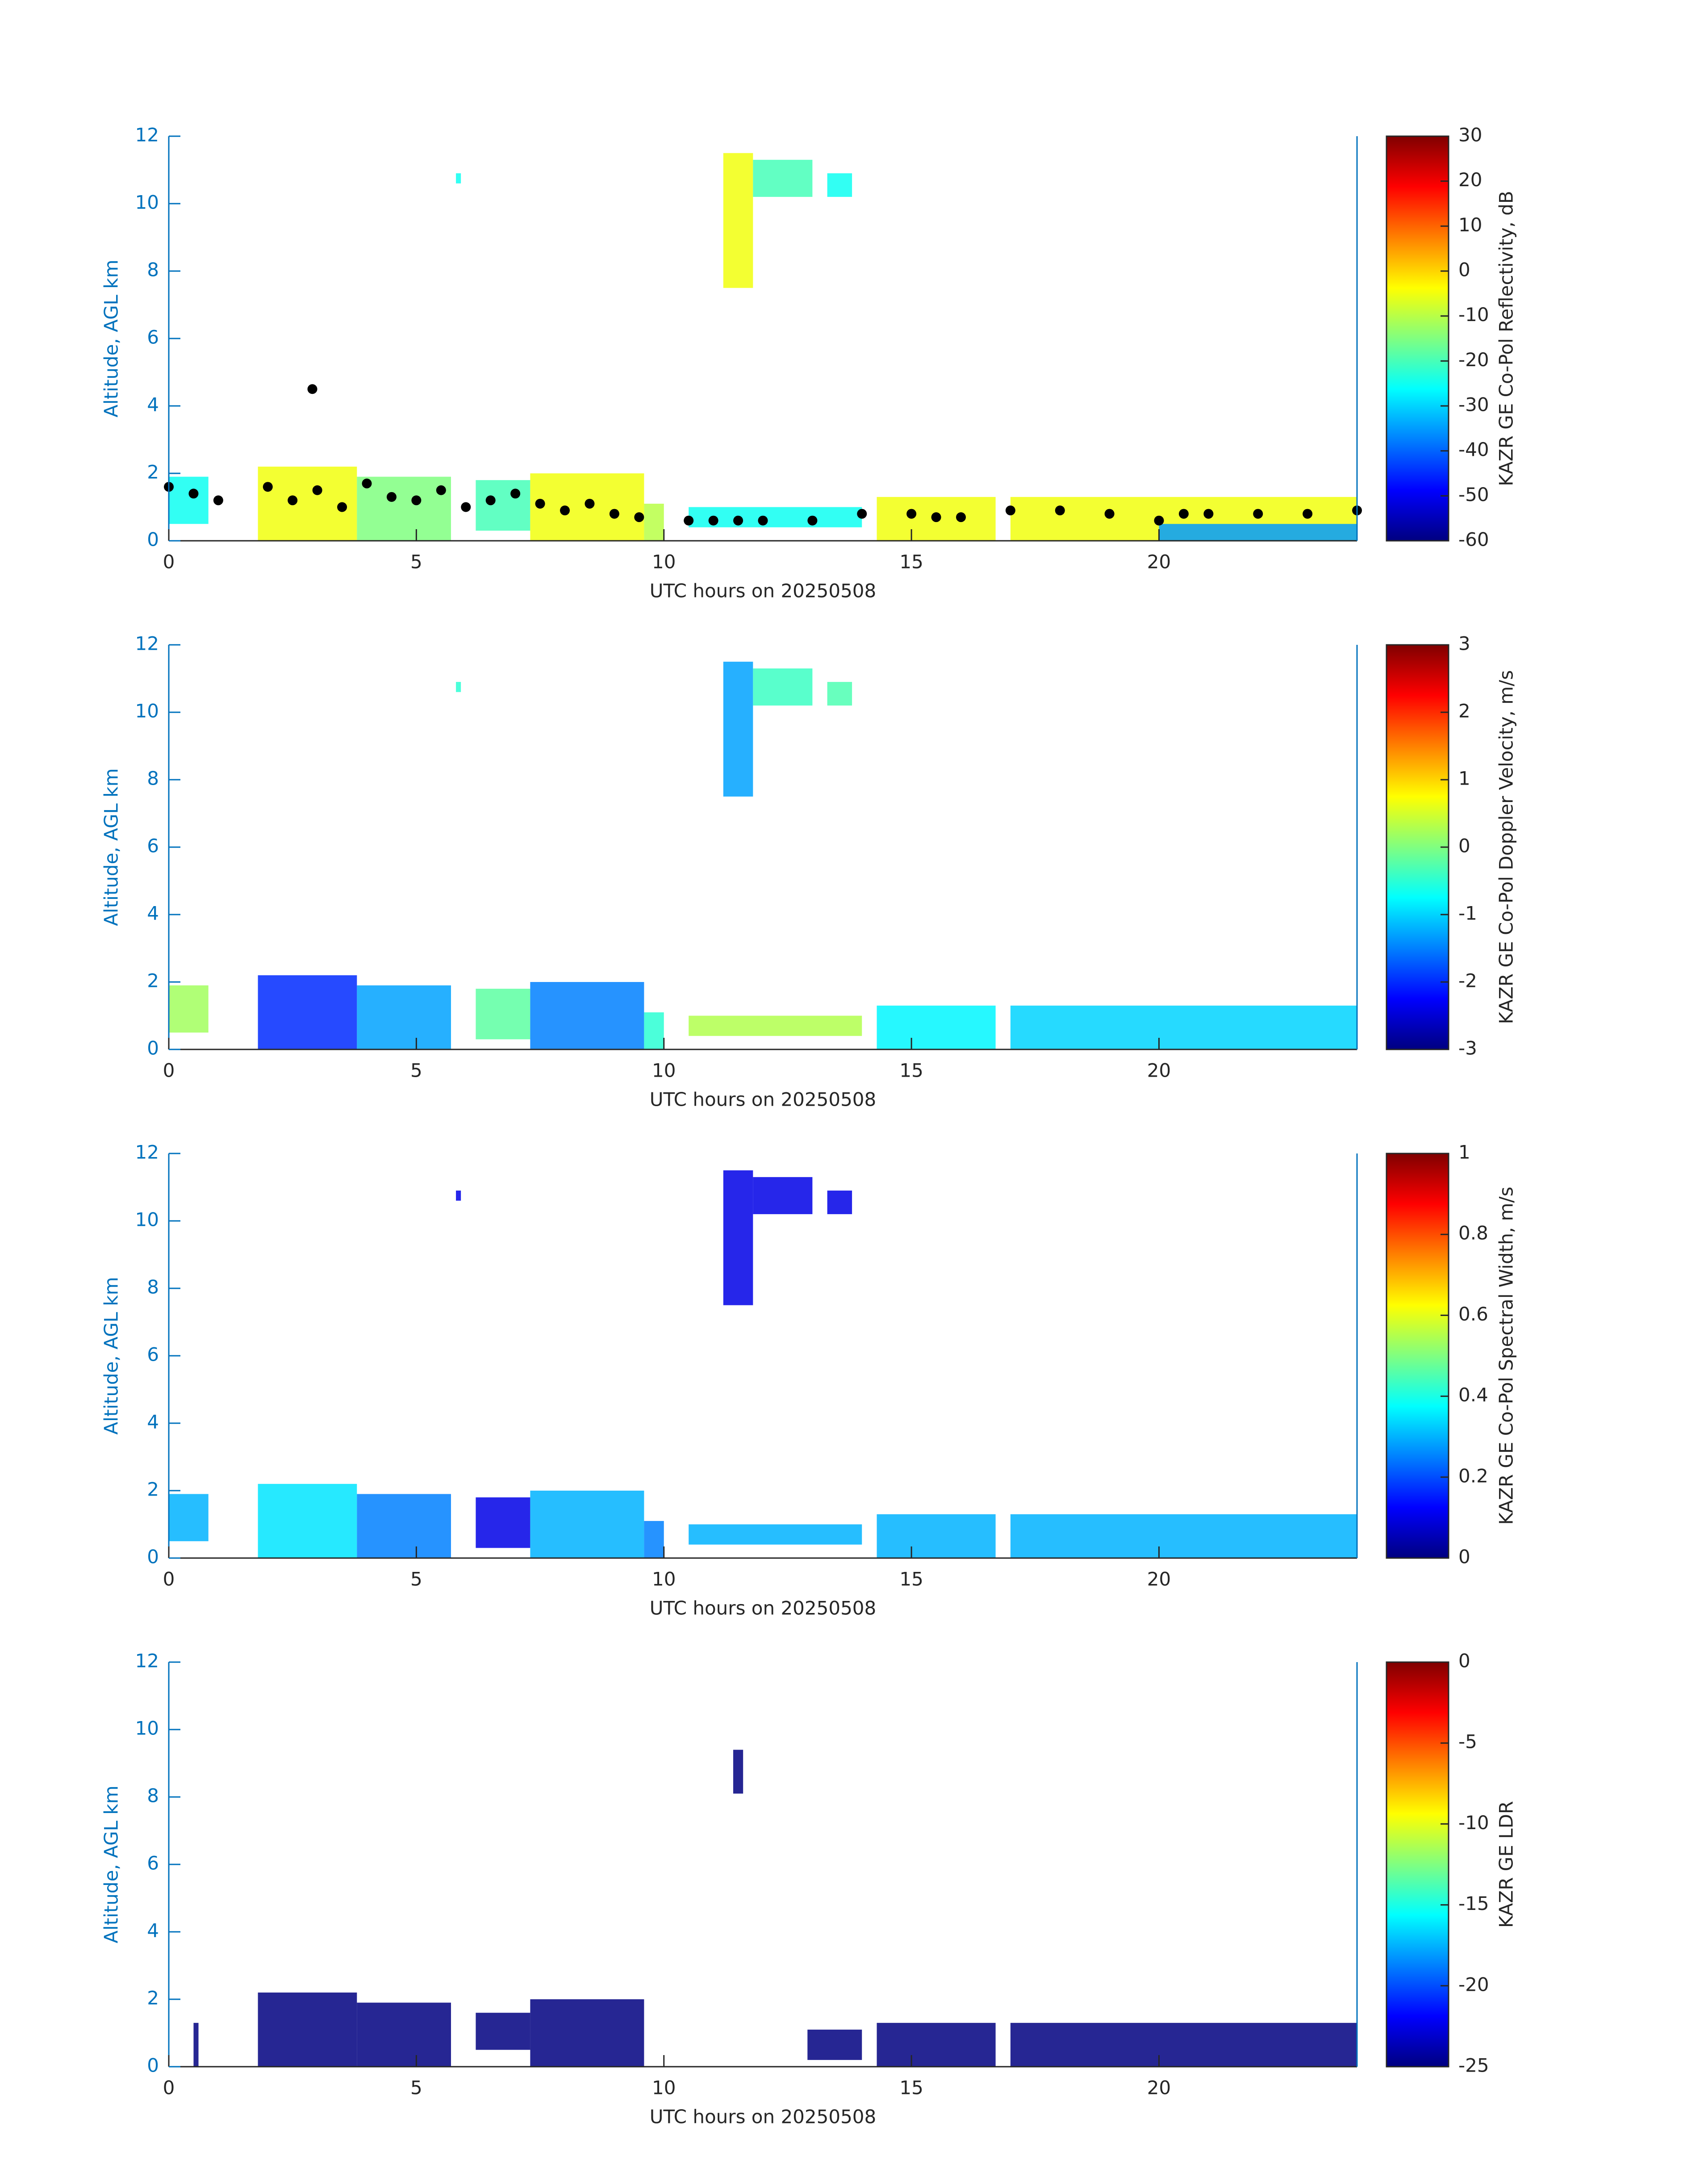  I want to click on y-tick-label: 6, so click(153, 337).